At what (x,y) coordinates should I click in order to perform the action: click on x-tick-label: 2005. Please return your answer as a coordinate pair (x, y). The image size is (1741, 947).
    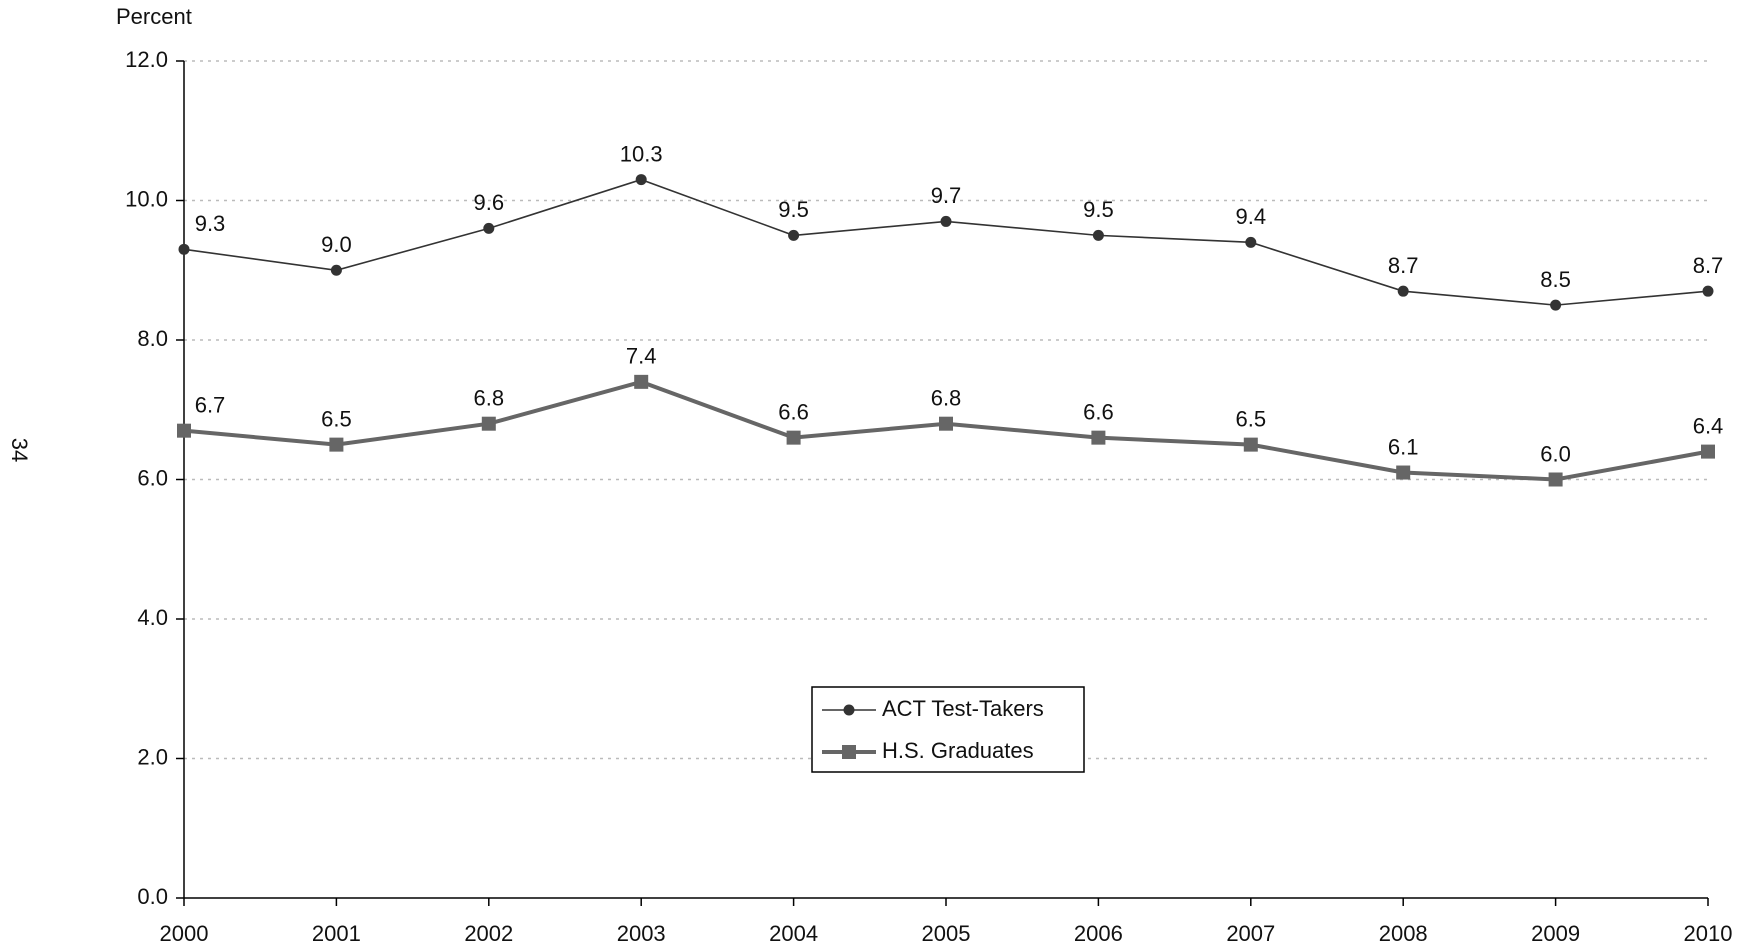
    Looking at the image, I should click on (946, 933).